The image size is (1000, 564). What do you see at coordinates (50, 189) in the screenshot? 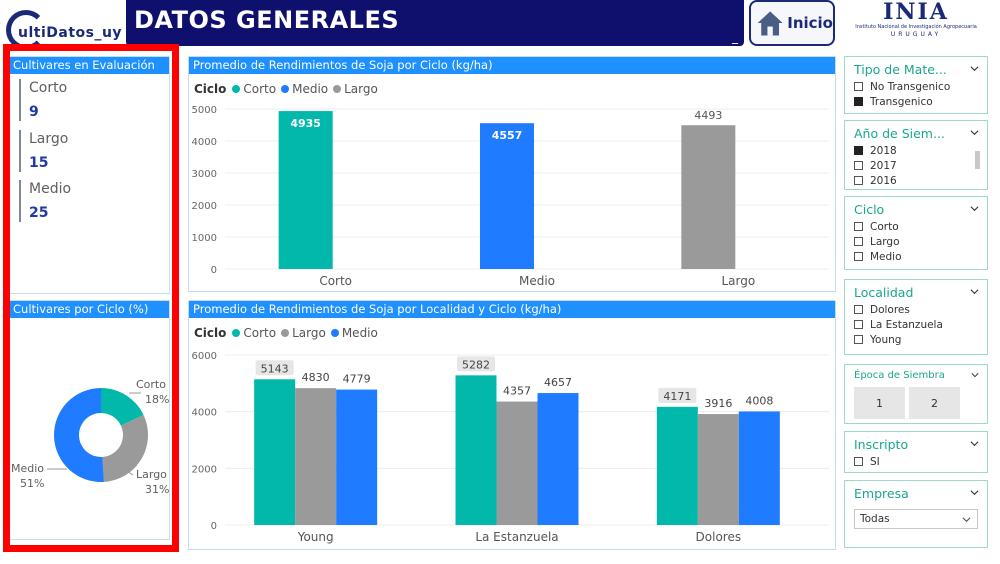
I see `kpi-label: Medio` at bounding box center [50, 189].